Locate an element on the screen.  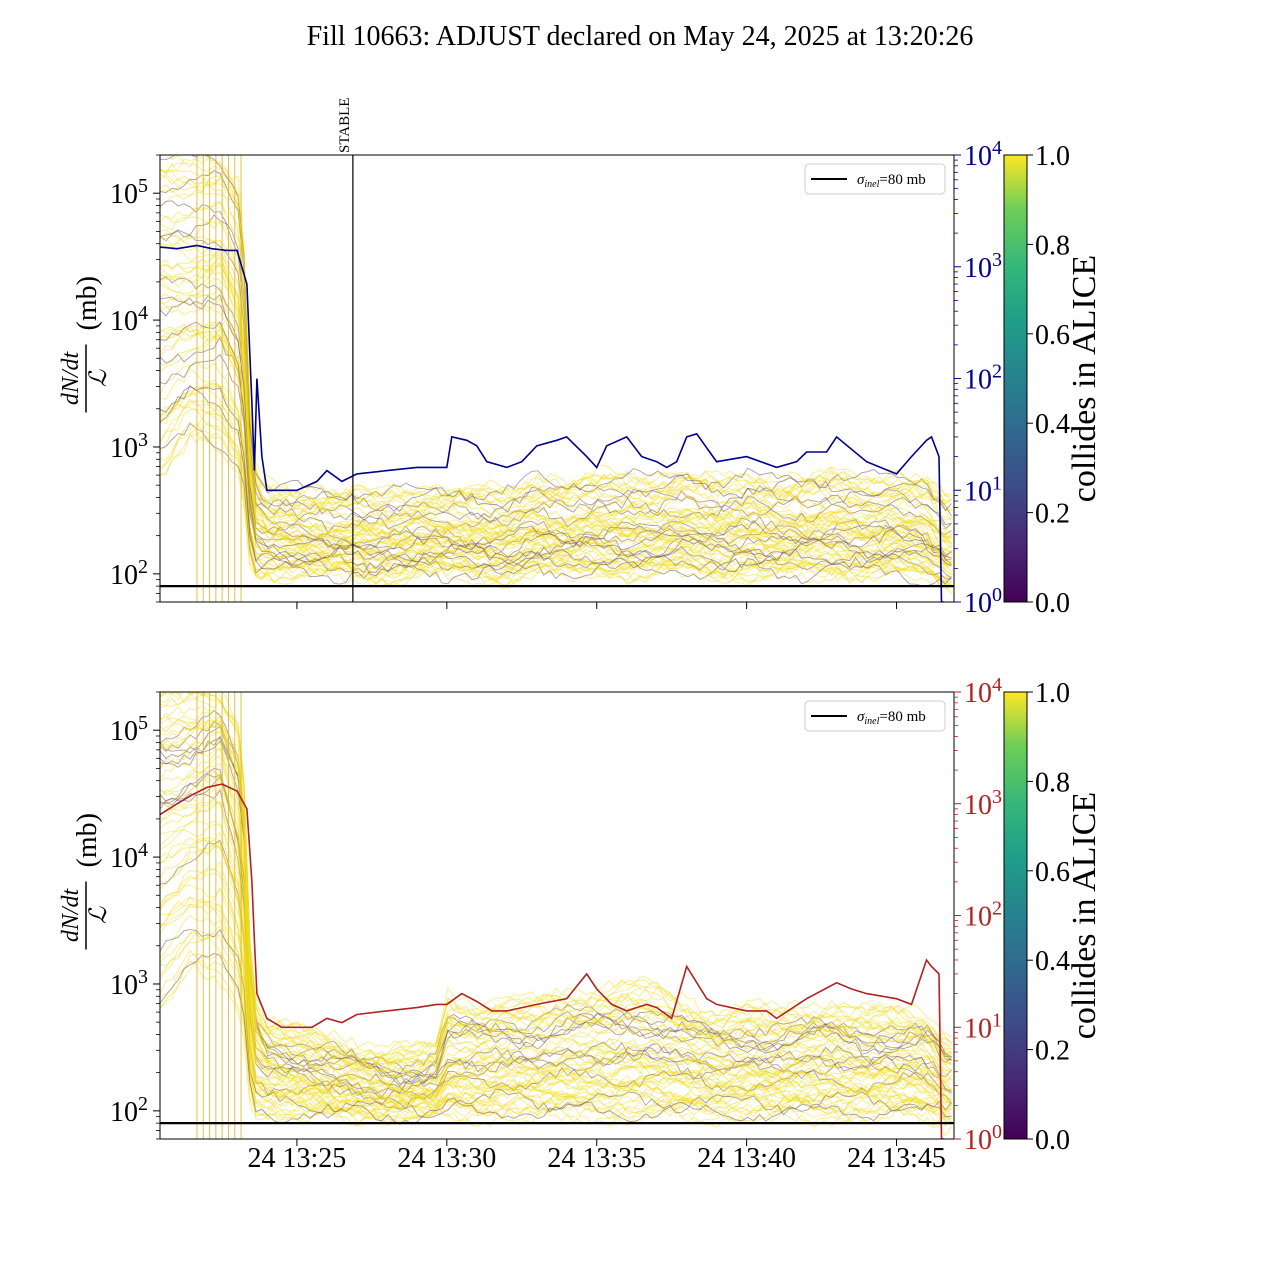
x-tick-label: 24 13:25 is located at coordinates (297, 1158).